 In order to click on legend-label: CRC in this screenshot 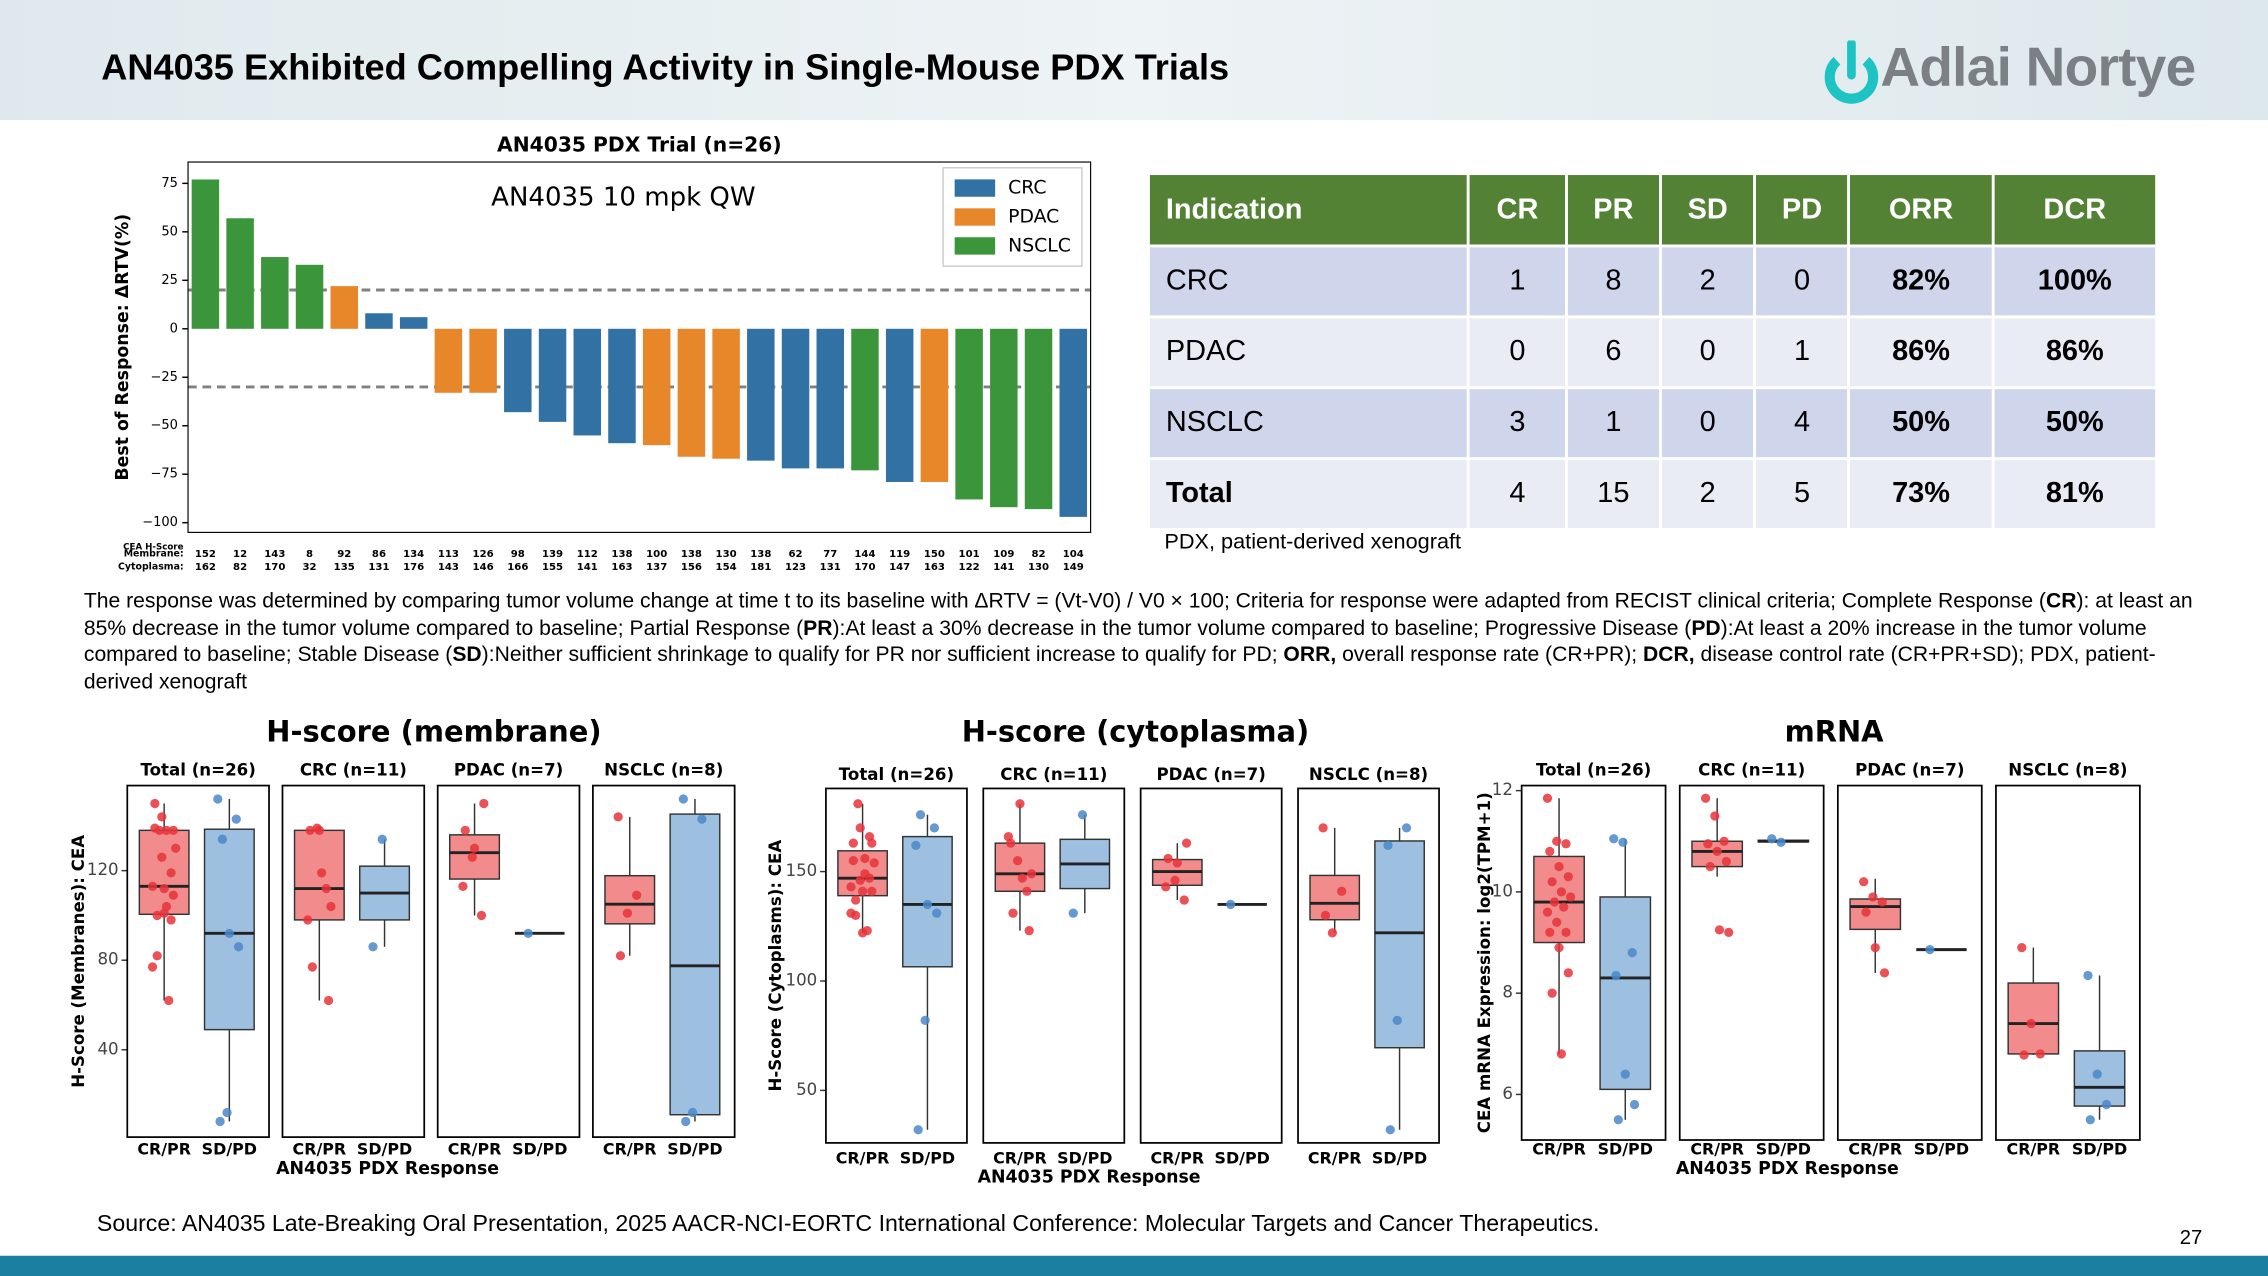, I will do `click(1027, 188)`.